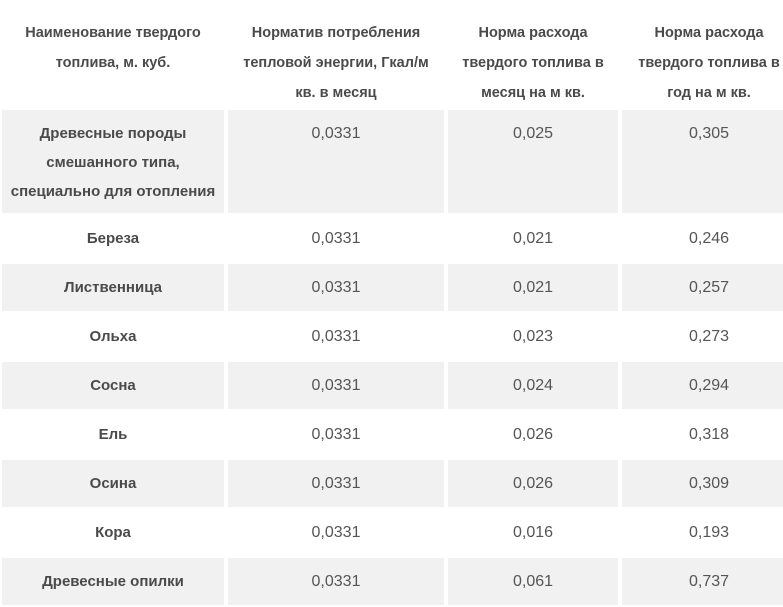 The image size is (783, 607). I want to click on year-consumption-cell: 0,309, so click(702, 483).